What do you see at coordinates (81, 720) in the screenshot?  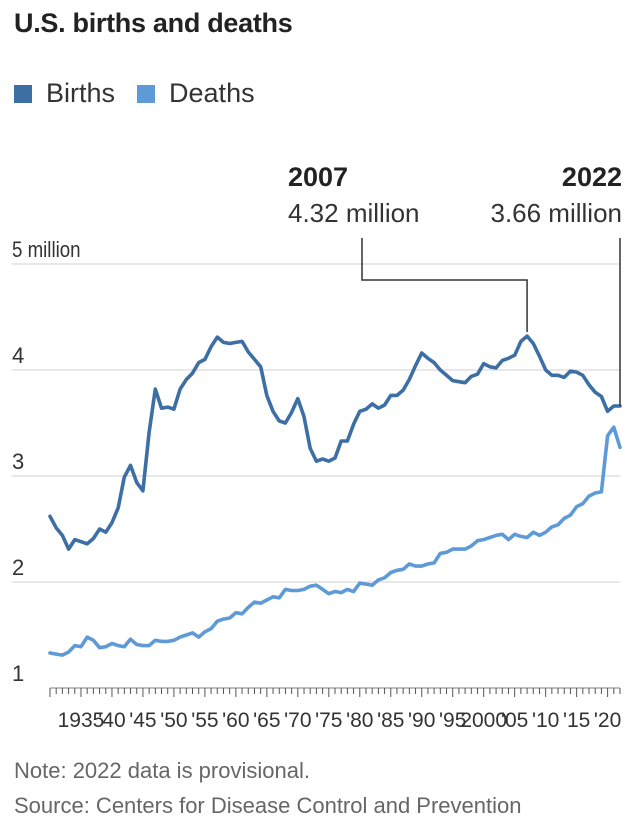 I see `x-tick-label: 1935` at bounding box center [81, 720].